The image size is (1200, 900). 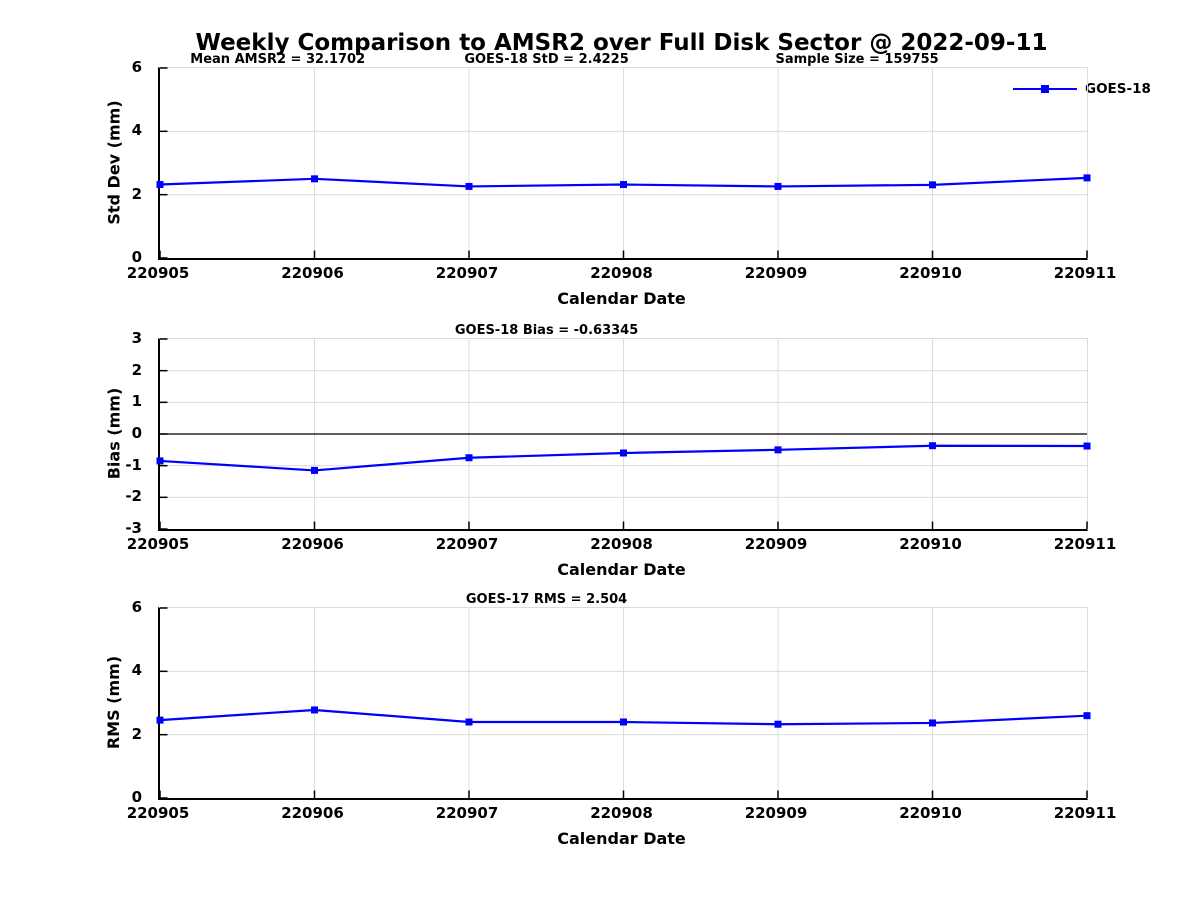 I want to click on y-tick-label: -2, so click(x=133, y=496).